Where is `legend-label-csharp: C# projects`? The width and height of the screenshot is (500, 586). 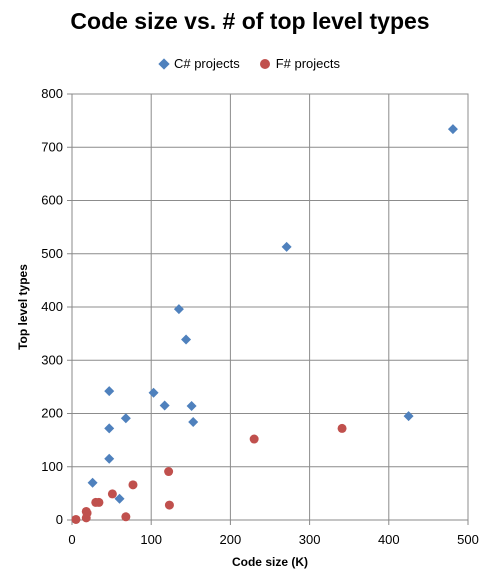
legend-label-csharp: C# projects is located at coordinates (206, 63).